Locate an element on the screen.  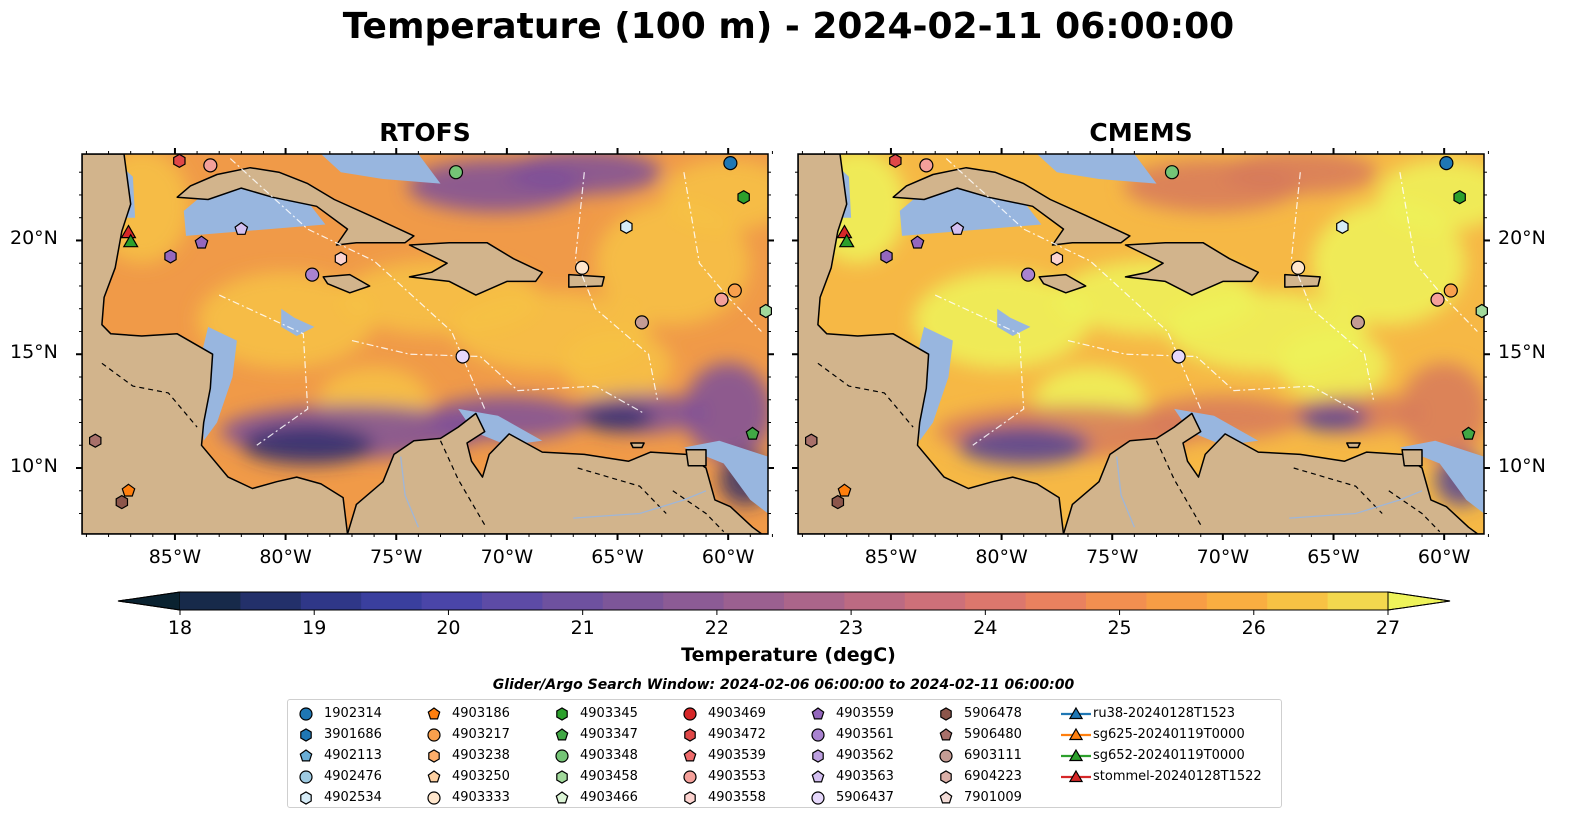
legend-label: 4903562 is located at coordinates (865, 755).